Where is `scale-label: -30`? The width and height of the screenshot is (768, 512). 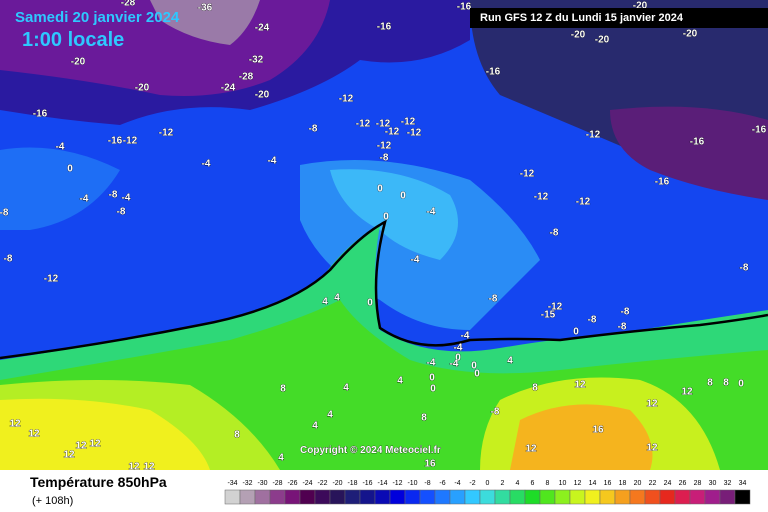 scale-label: -30 is located at coordinates (262, 483).